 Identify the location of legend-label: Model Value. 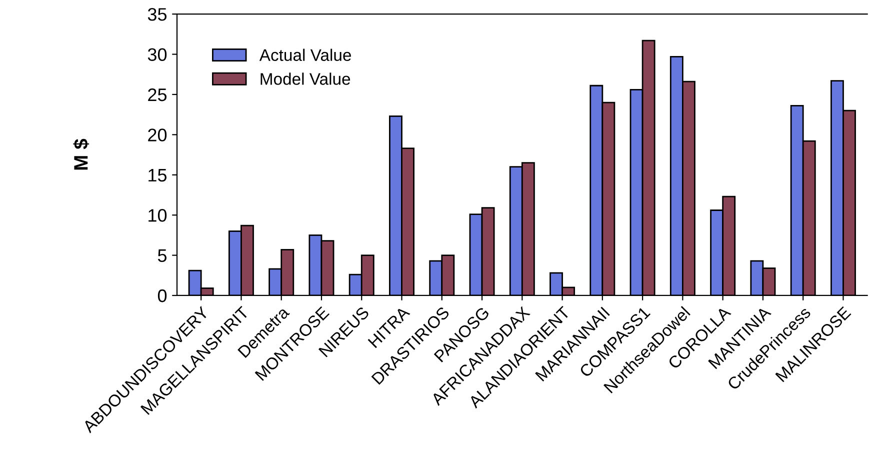
(305, 78).